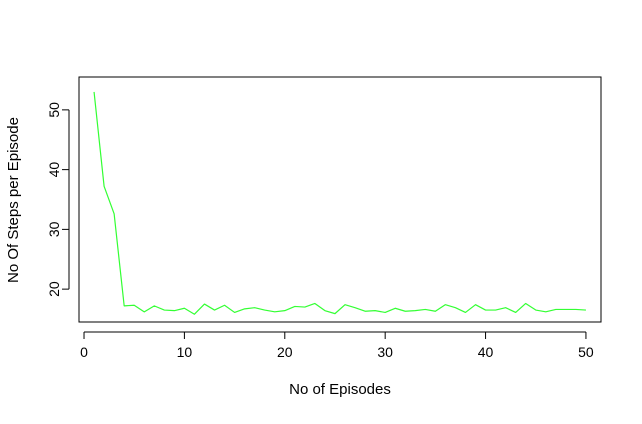  What do you see at coordinates (337, 345) in the screenshot?
I see `x-axis: 0 10 20 30 40 50` at bounding box center [337, 345].